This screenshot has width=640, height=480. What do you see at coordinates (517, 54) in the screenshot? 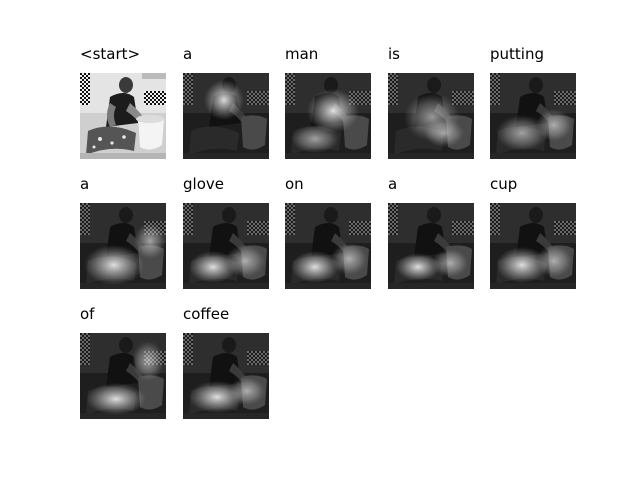
I see `caption-word: putting` at bounding box center [517, 54].